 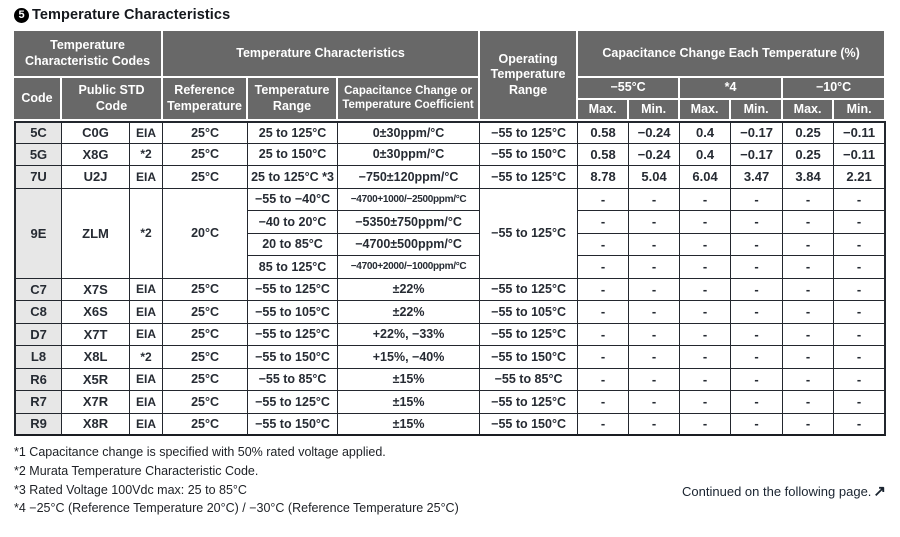 I want to click on value-cell: 8.78, so click(x=604, y=177).